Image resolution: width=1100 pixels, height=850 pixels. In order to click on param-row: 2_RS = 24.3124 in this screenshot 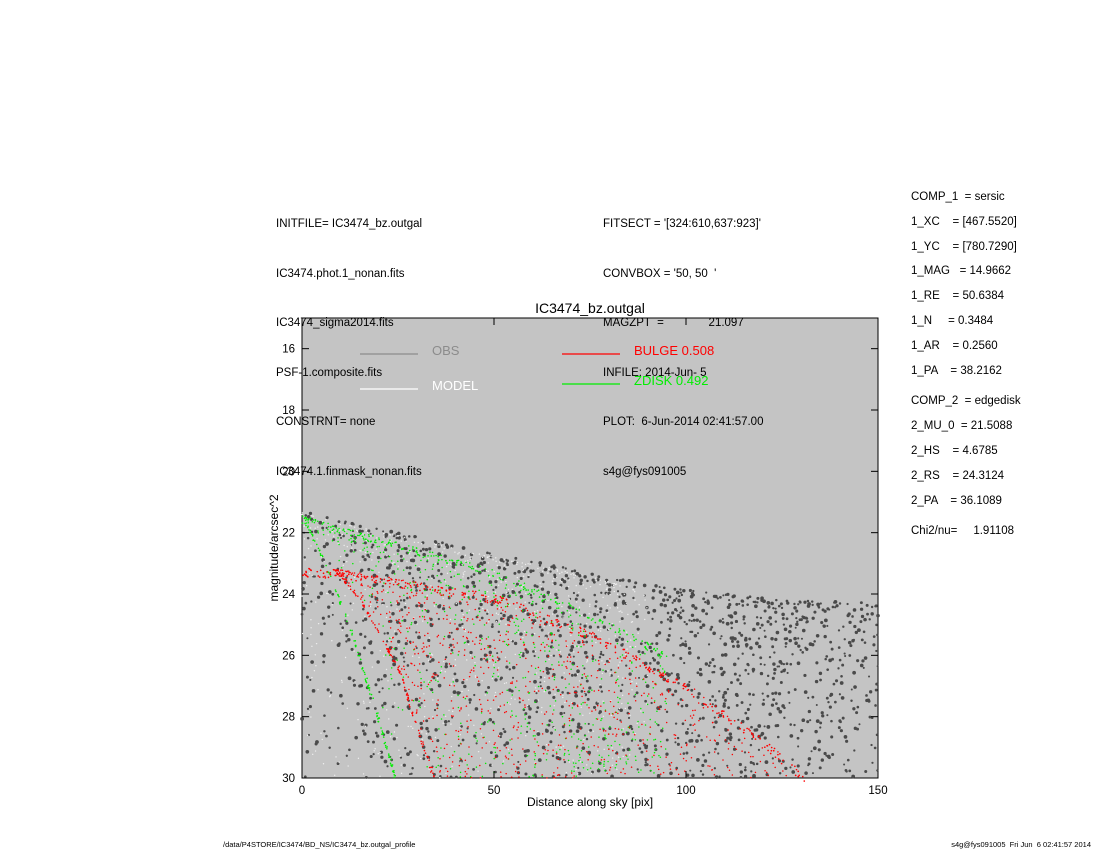, I will do `click(958, 475)`.